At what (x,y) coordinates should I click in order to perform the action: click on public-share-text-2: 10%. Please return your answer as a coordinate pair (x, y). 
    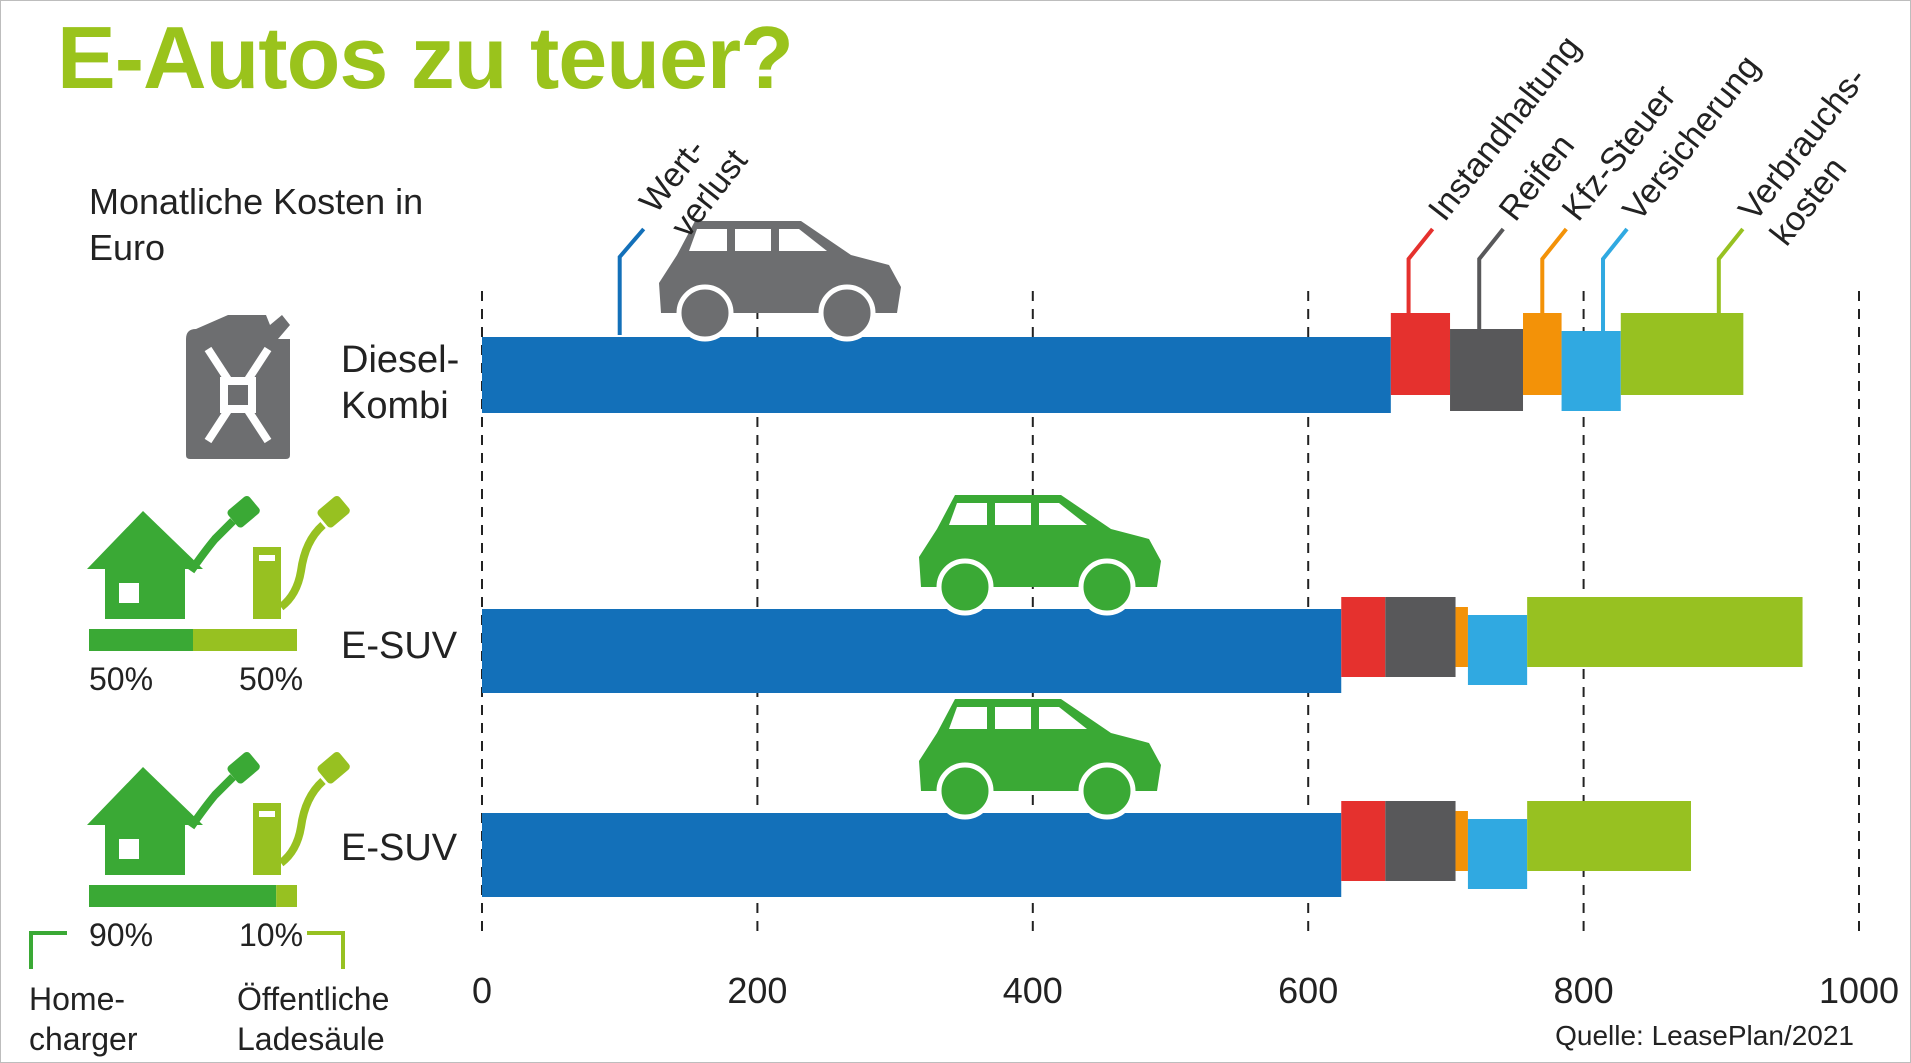
    Looking at the image, I should click on (271, 935).